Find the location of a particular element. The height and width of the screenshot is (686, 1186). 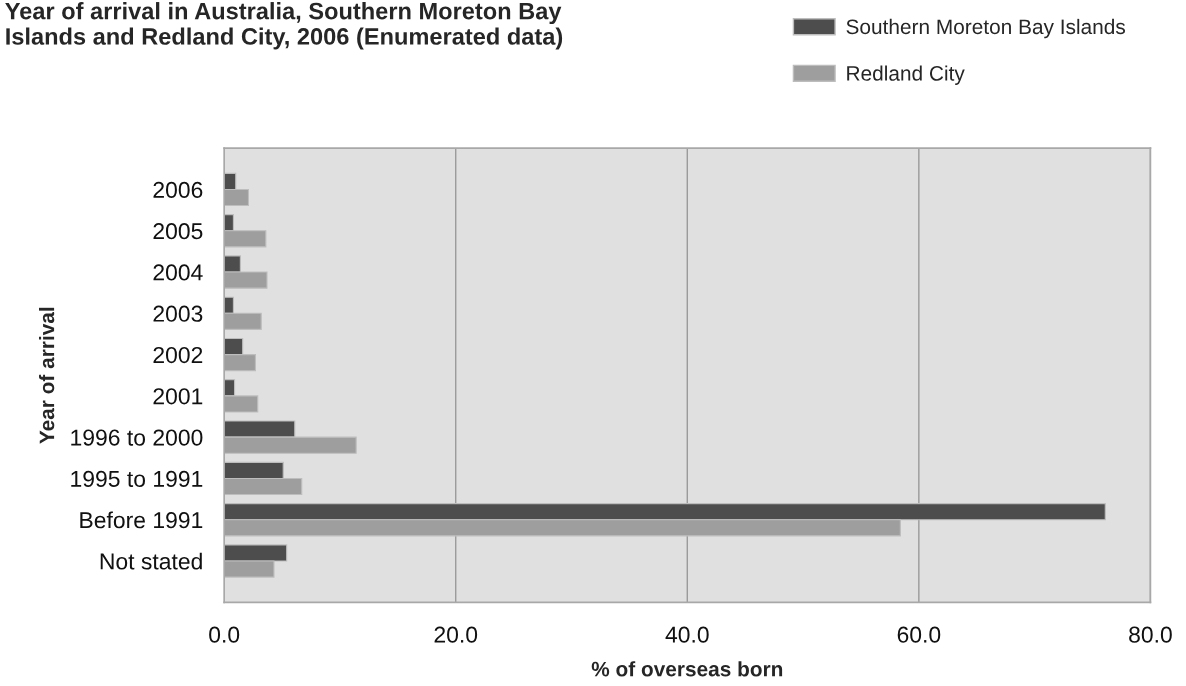

y-tick-label: 2001 is located at coordinates (178, 396).